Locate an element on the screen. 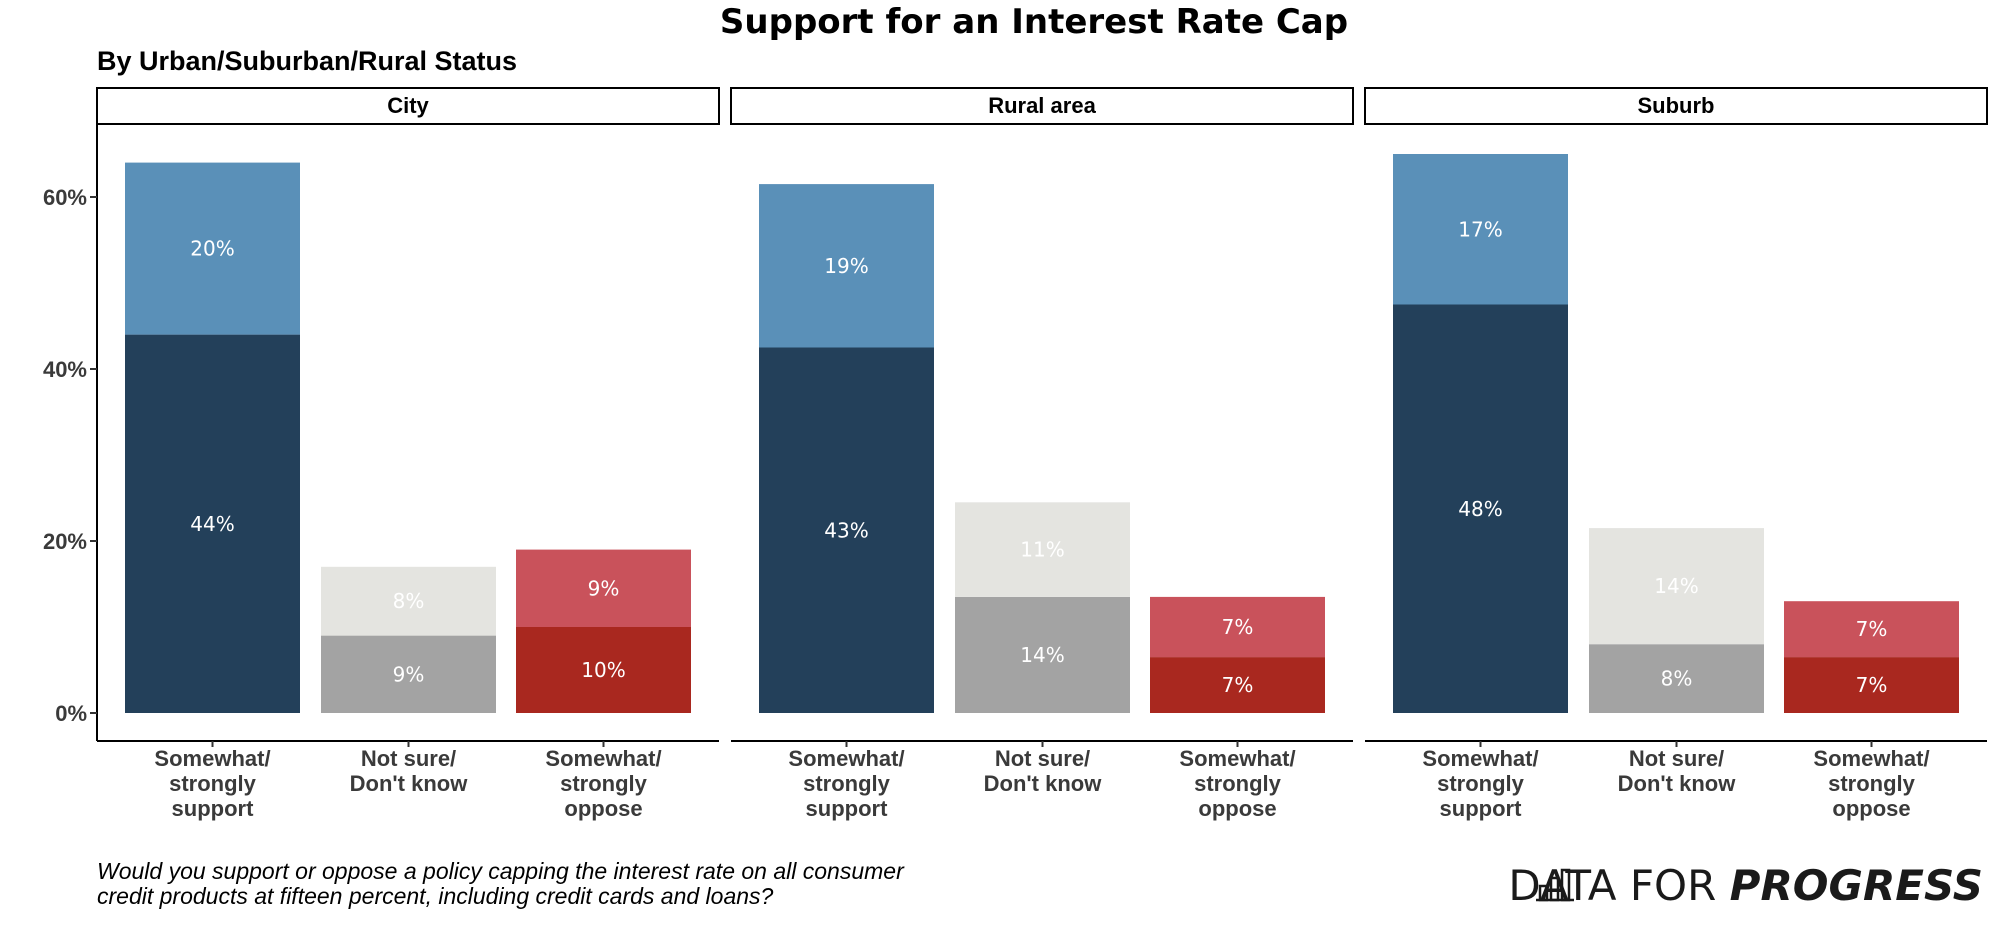 The height and width of the screenshot is (925, 1999). y-tick-label: 40% is located at coordinates (65, 369).